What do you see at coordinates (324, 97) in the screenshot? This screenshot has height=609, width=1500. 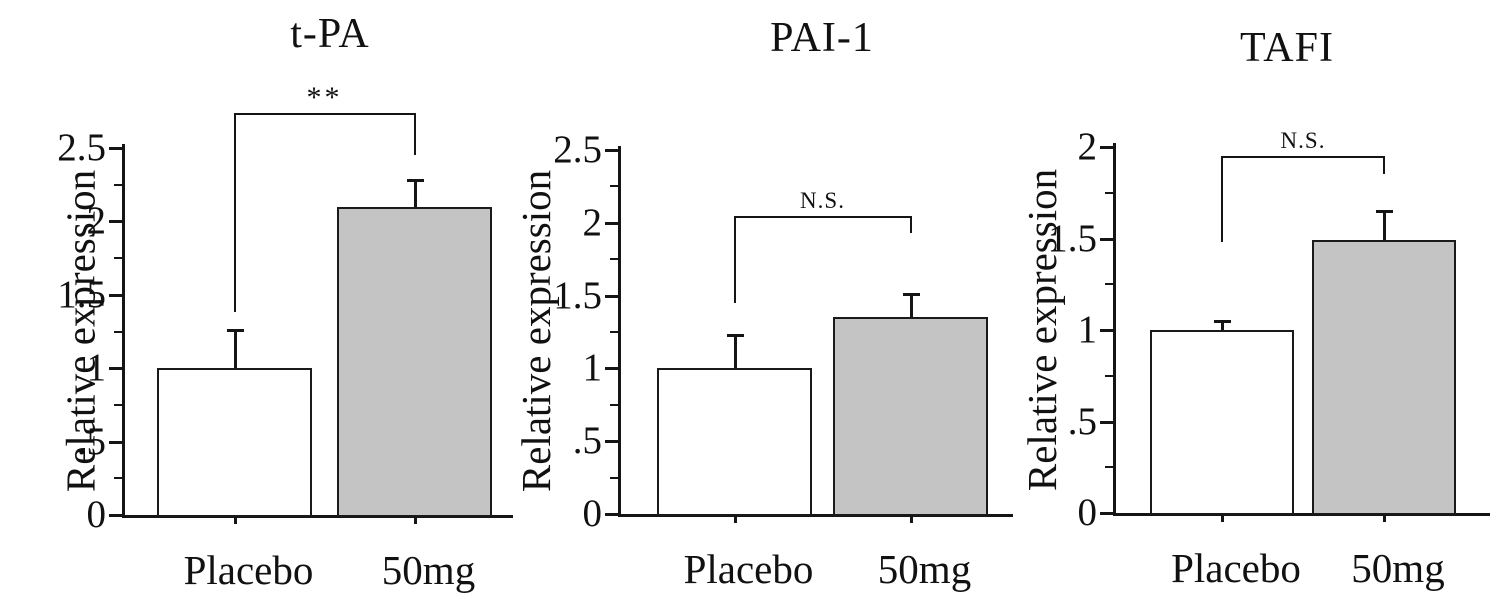 I see `significance-label: **` at bounding box center [324, 97].